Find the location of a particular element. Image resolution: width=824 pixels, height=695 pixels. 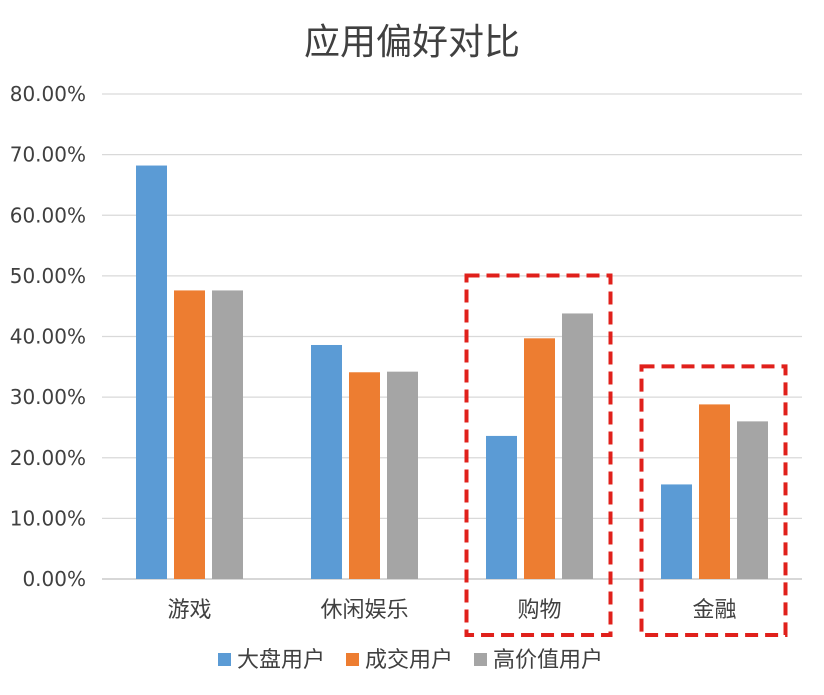

y-tick-label: 0.00% is located at coordinates (54, 579).